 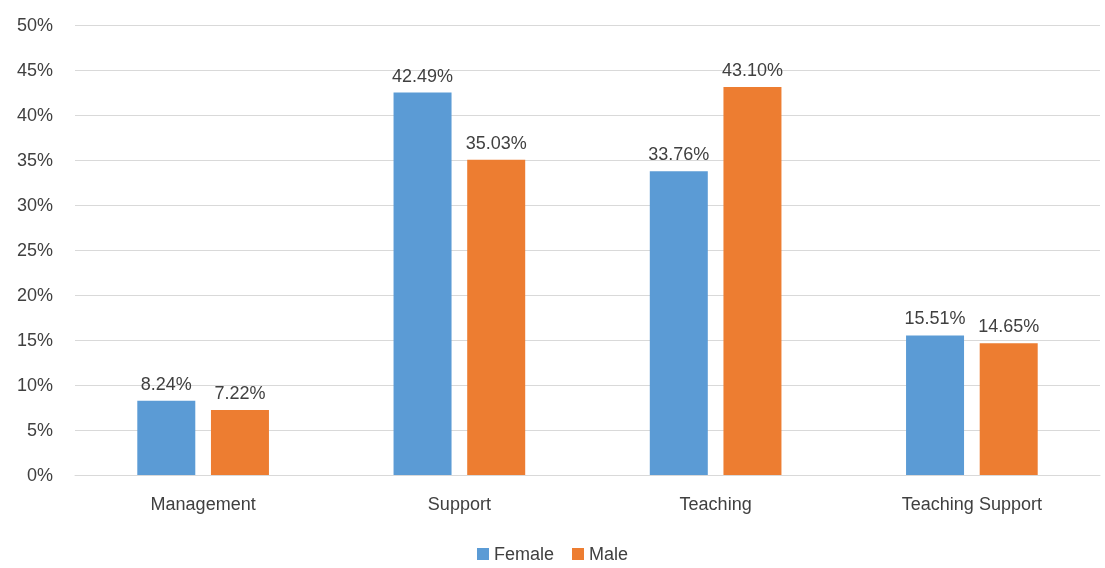 What do you see at coordinates (752, 70) in the screenshot?
I see `data-label: 43.10%` at bounding box center [752, 70].